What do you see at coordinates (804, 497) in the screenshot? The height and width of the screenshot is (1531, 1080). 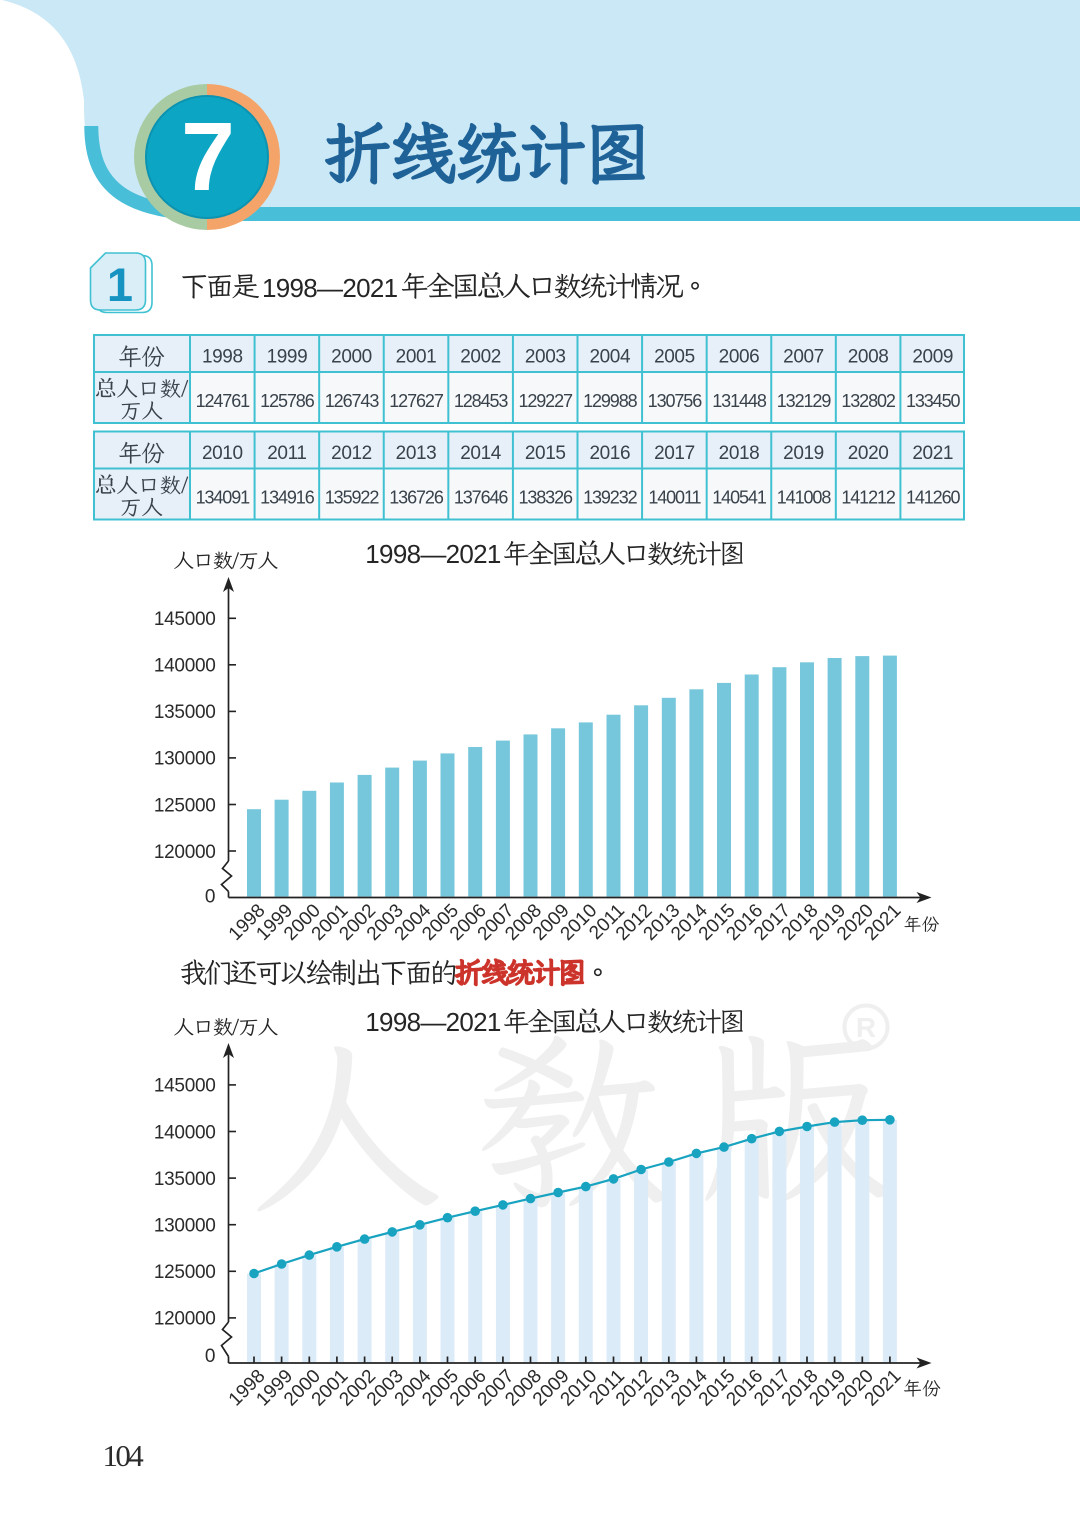 I see `svg-text: 141008` at bounding box center [804, 497].